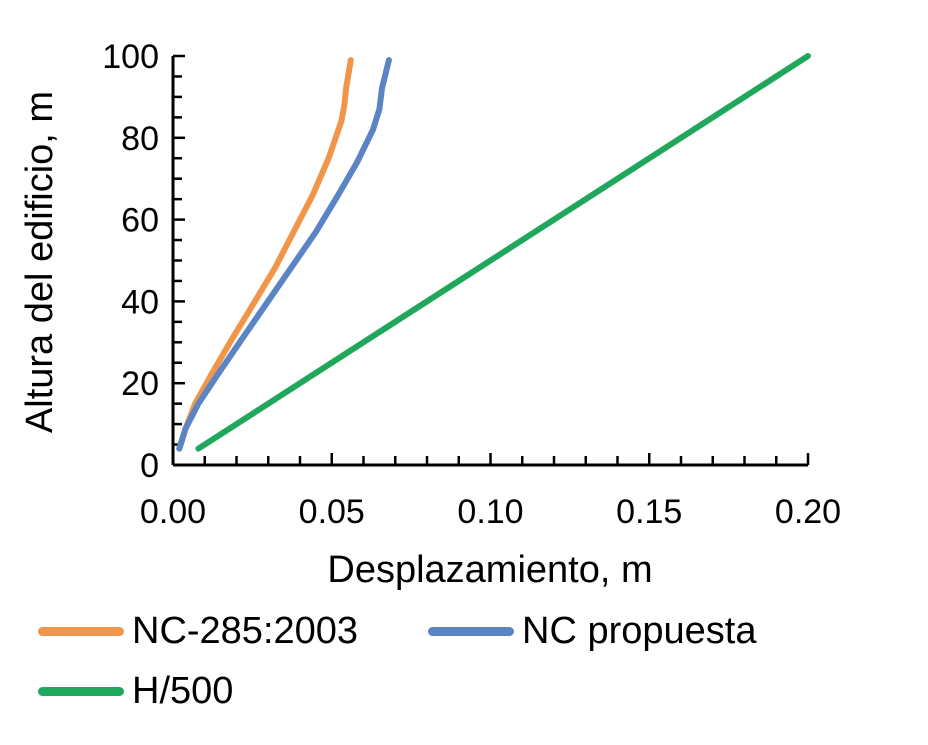 This screenshot has height=745, width=928. Describe the element at coordinates (140, 221) in the screenshot. I see `y-tick-label: 60` at that location.